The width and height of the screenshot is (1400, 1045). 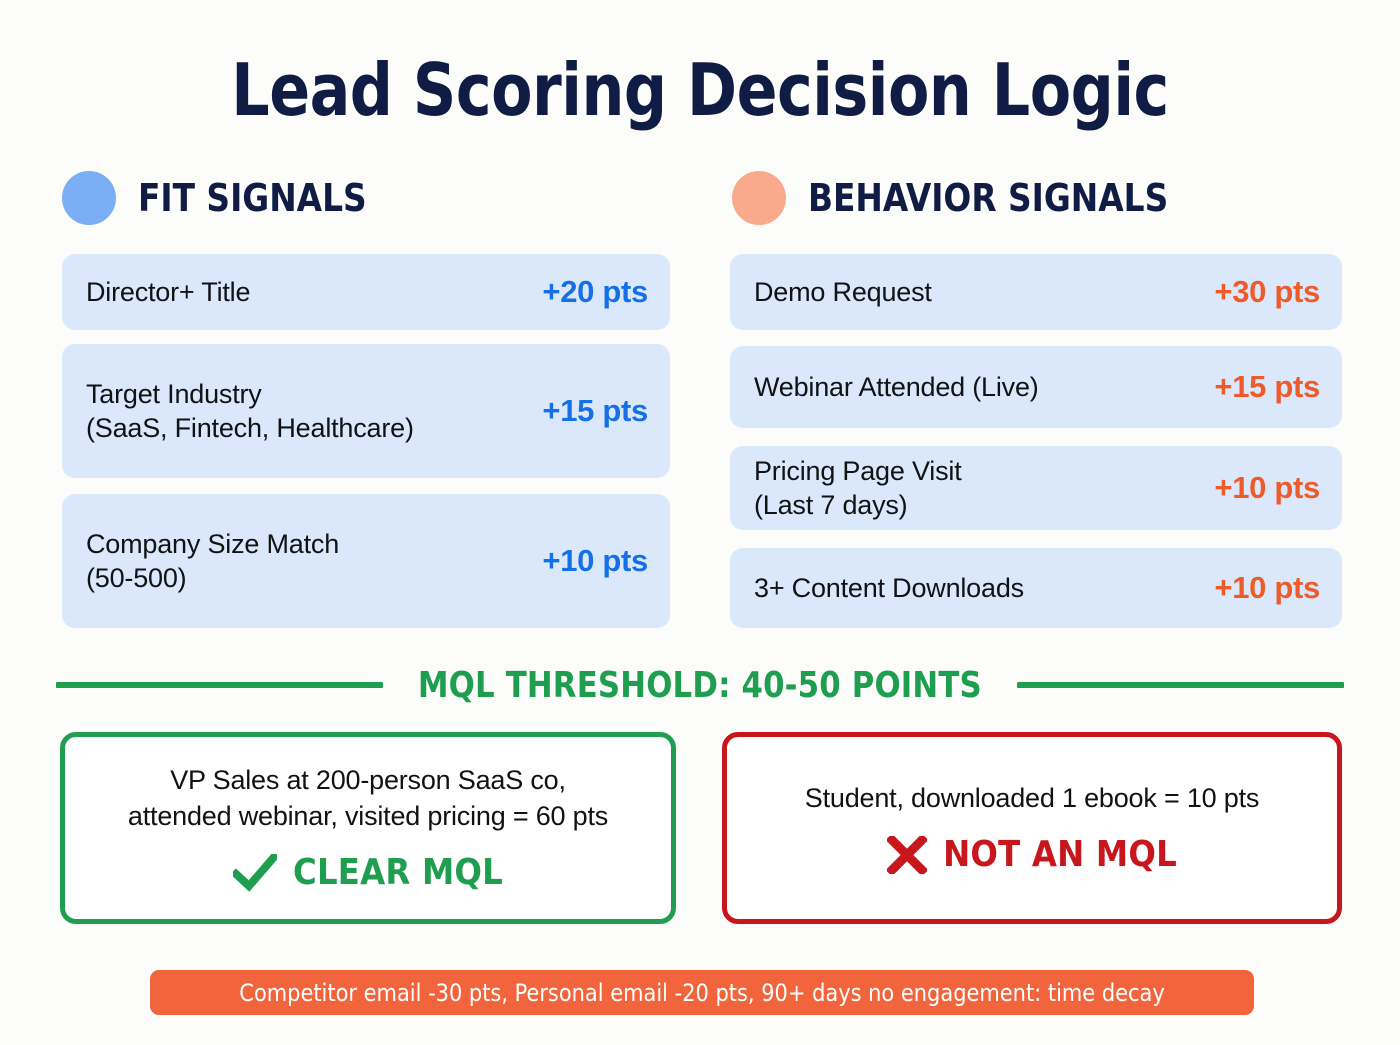 I want to click on behavior-signals-header: BEHAVIOR SIGNALS, so click(x=957, y=198).